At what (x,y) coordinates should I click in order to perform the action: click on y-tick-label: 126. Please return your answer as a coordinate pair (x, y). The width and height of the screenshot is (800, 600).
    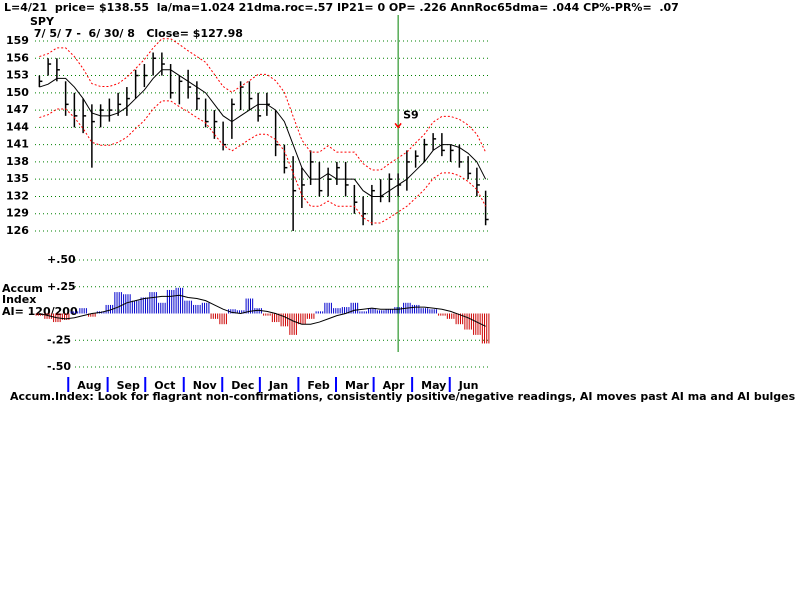
    Looking at the image, I should click on (17, 230).